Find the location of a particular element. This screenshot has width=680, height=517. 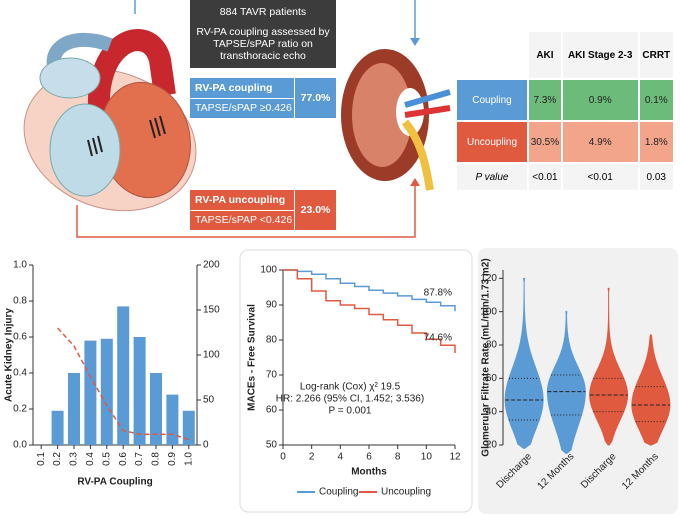

y2-tick-label: 200 is located at coordinates (211, 265).